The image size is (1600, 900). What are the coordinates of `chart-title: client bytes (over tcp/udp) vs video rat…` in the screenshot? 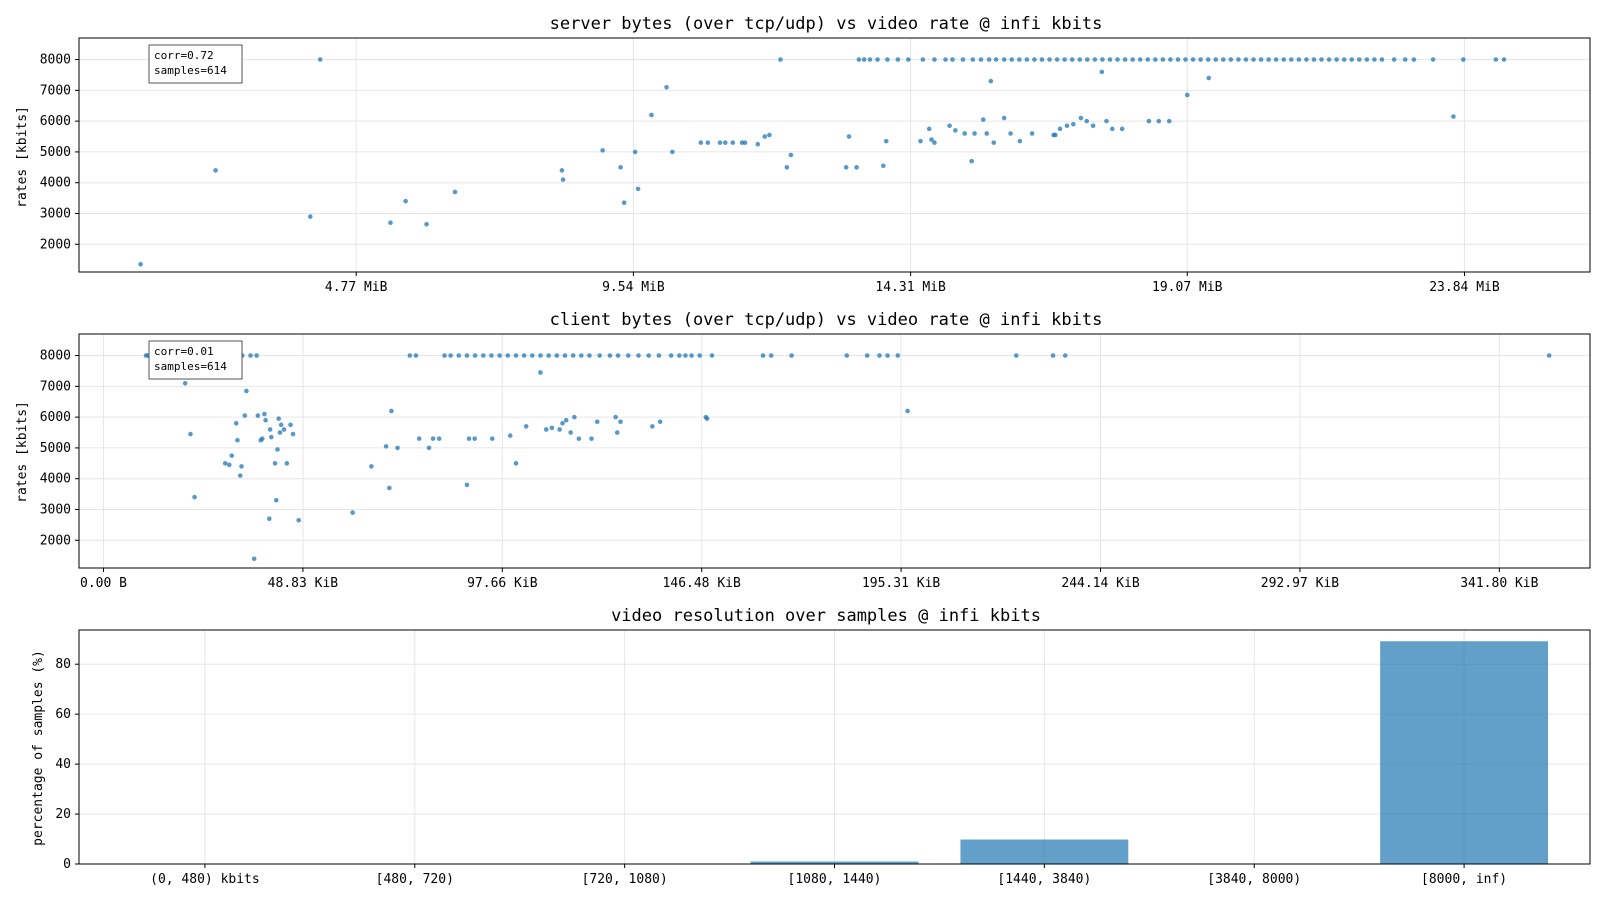 It's located at (826, 320).